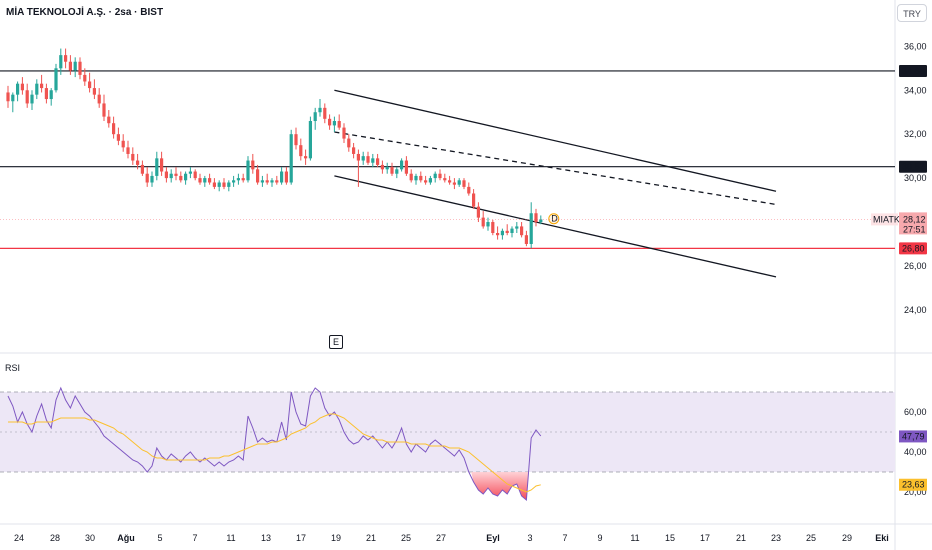 This screenshot has width=932, height=550. What do you see at coordinates (847, 538) in the screenshot?
I see `time-tick-label: 29` at bounding box center [847, 538].